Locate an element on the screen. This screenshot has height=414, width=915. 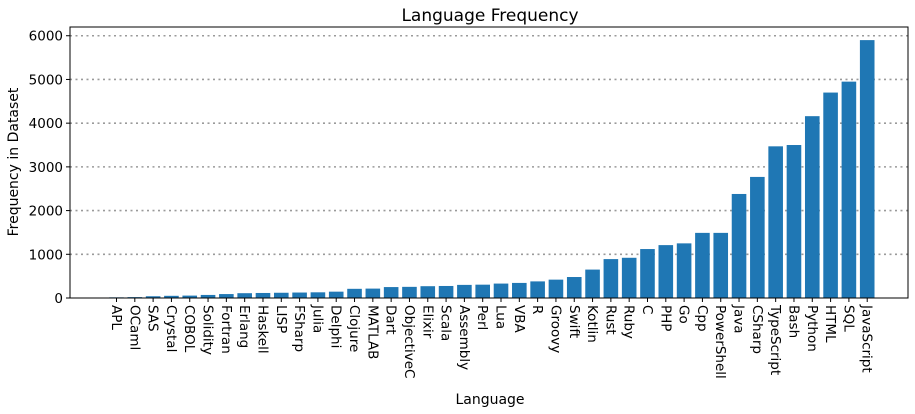
y-tick-label: 3000 is located at coordinates (46, 168).